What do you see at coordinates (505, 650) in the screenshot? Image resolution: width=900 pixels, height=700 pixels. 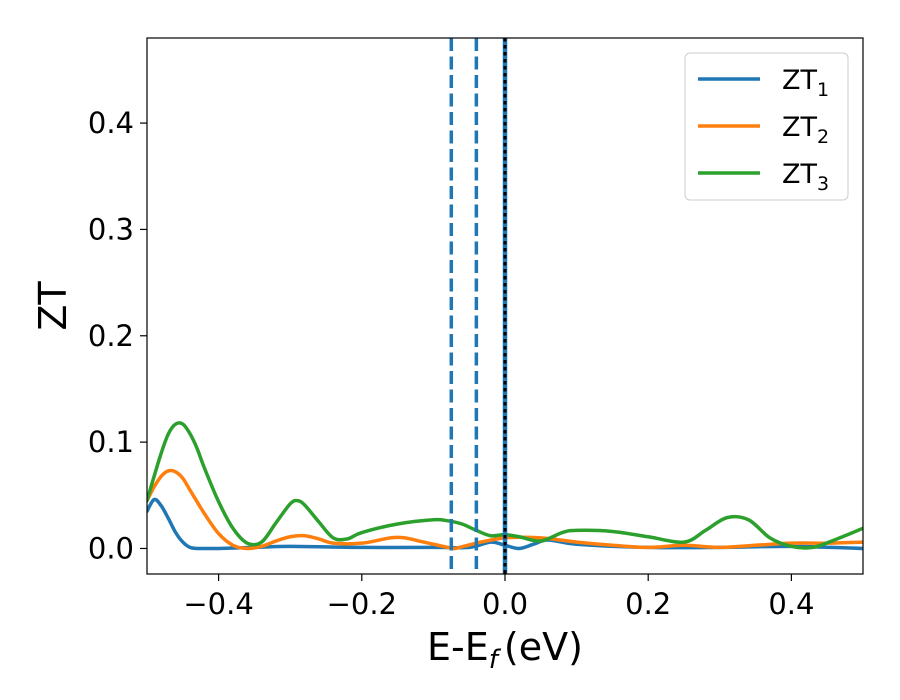 I see `x-axis-label: E-Ef (eV)` at bounding box center [505, 650].